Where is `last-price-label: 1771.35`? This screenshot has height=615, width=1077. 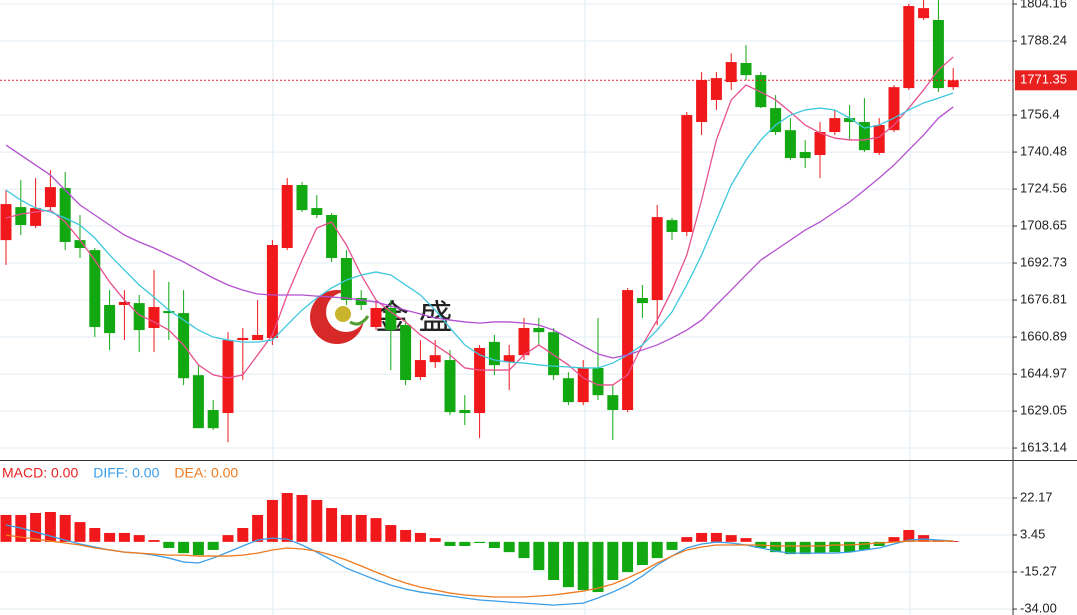 last-price-label: 1771.35 is located at coordinates (1043, 79).